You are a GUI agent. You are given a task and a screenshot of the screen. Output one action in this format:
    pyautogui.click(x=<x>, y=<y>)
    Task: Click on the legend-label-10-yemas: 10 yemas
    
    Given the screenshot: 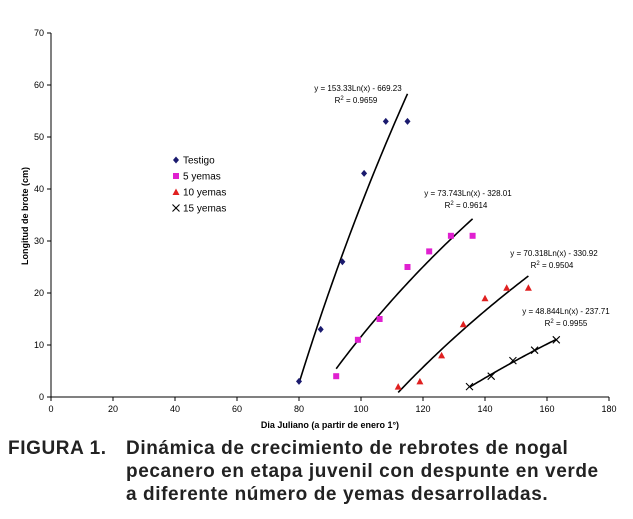 What is the action you would take?
    pyautogui.click(x=204, y=193)
    